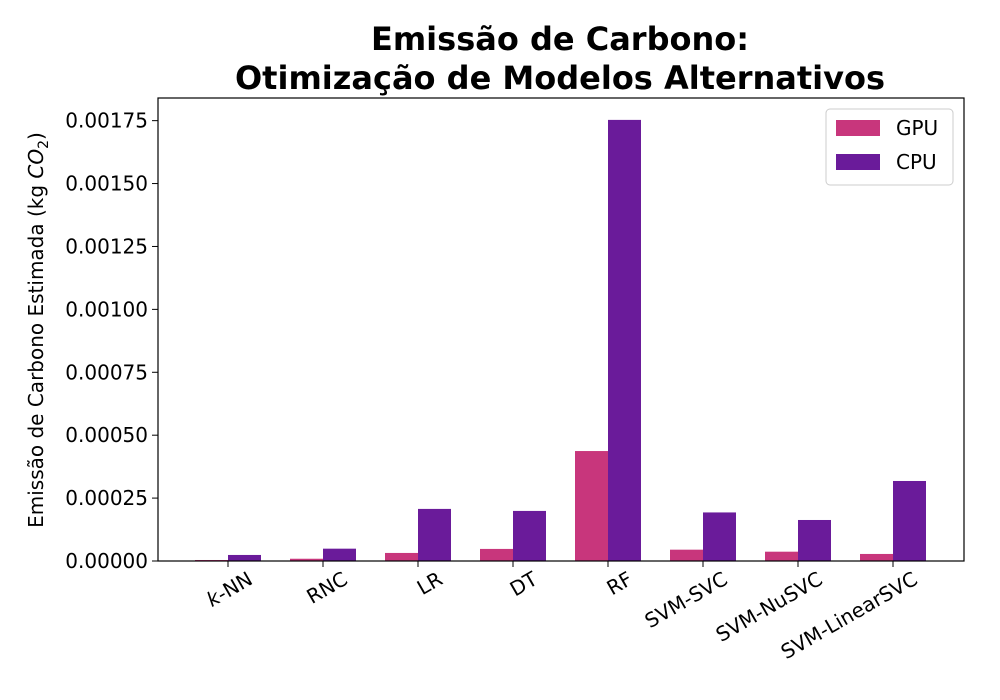 The image size is (1000, 700). What do you see at coordinates (326, 588) in the screenshot?
I see `x-tick-label-rnc: RNC` at bounding box center [326, 588].